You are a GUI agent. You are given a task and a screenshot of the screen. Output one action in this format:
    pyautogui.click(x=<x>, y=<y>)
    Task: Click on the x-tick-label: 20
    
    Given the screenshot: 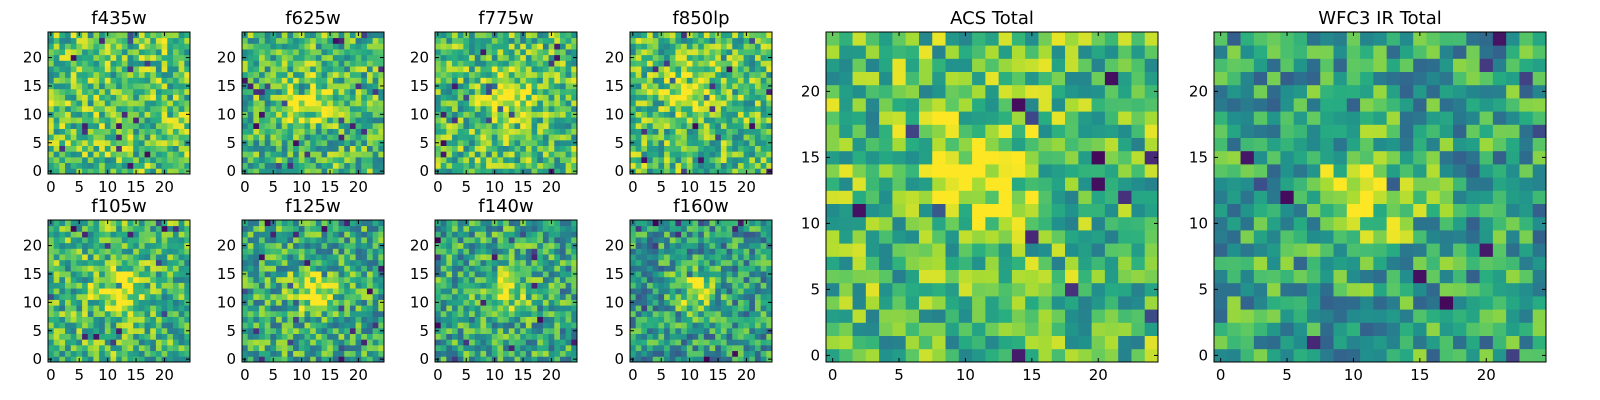 What is the action you would take?
    pyautogui.click(x=164, y=375)
    